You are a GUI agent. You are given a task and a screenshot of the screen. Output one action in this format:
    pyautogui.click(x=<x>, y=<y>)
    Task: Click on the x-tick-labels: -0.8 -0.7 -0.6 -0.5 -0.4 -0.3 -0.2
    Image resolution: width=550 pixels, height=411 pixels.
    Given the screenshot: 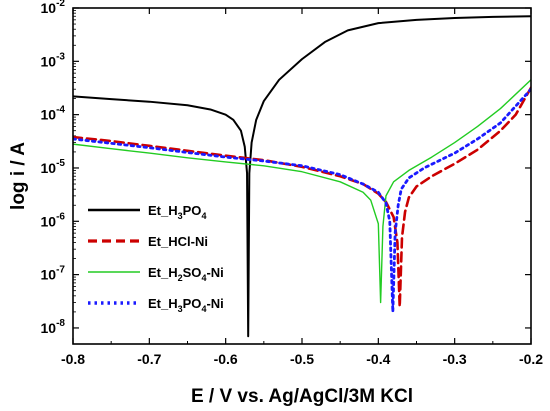 What is the action you would take?
    pyautogui.click(x=302, y=359)
    